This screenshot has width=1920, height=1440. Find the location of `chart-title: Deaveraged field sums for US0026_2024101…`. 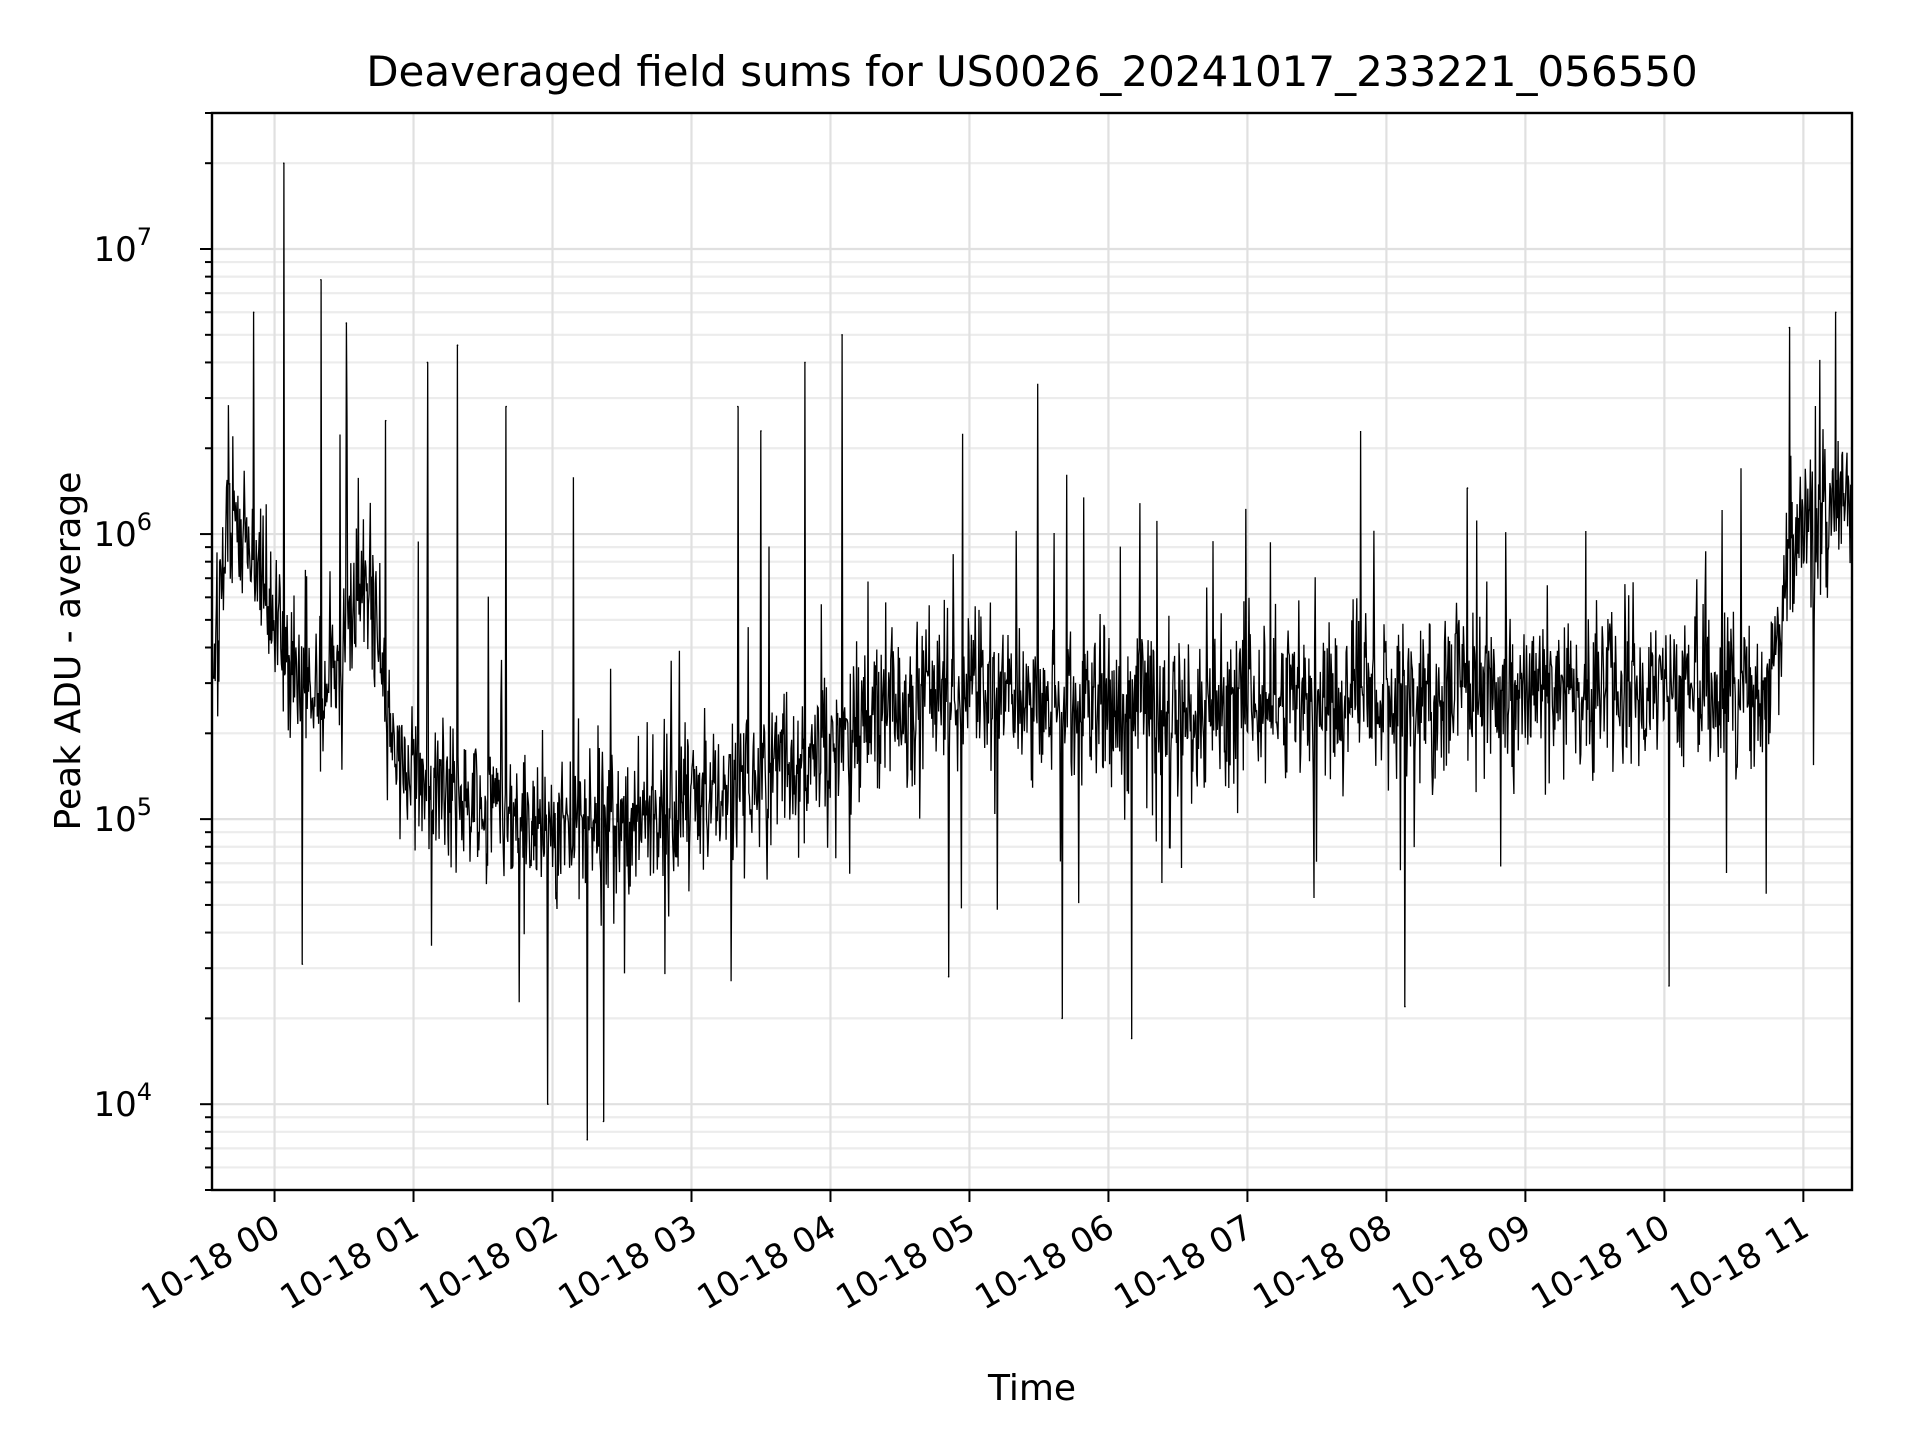

chart-title: Deaveraged field sums for US0026_2024101… is located at coordinates (1032, 71).